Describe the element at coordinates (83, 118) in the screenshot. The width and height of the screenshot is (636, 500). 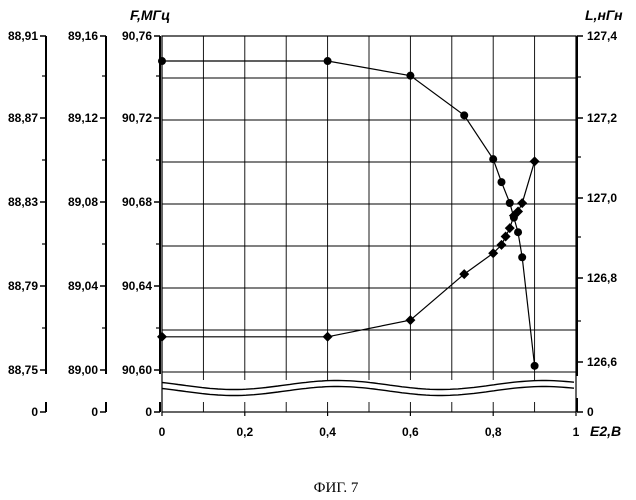
I see `left-tick-label: 89,12` at that location.